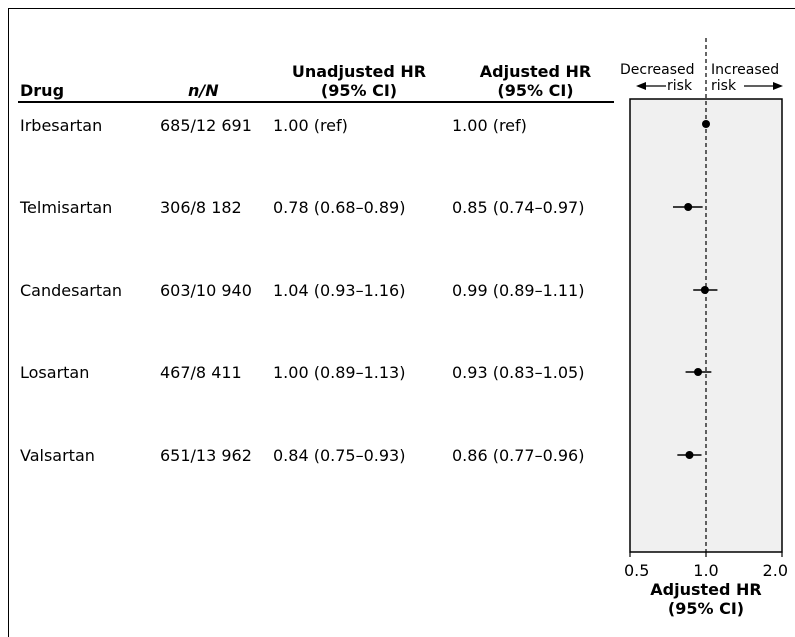 This screenshot has height=637, width=795. Describe the element at coordinates (310, 125) in the screenshot. I see `unadjusted-cell: 1.00 (ref)` at that location.